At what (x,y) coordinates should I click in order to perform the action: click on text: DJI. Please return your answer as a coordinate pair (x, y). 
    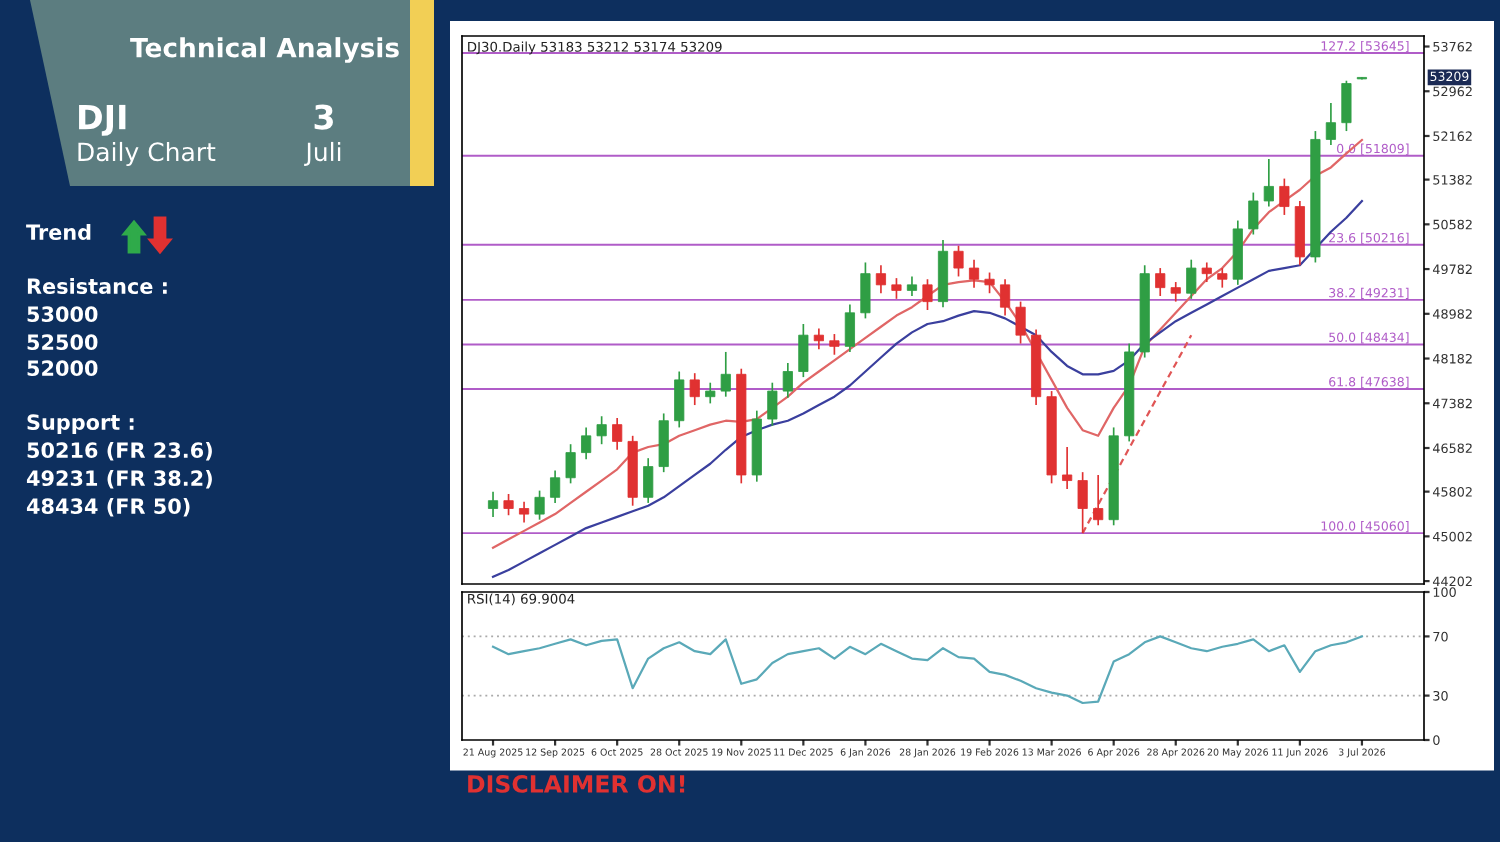
    Looking at the image, I should click on (102, 120).